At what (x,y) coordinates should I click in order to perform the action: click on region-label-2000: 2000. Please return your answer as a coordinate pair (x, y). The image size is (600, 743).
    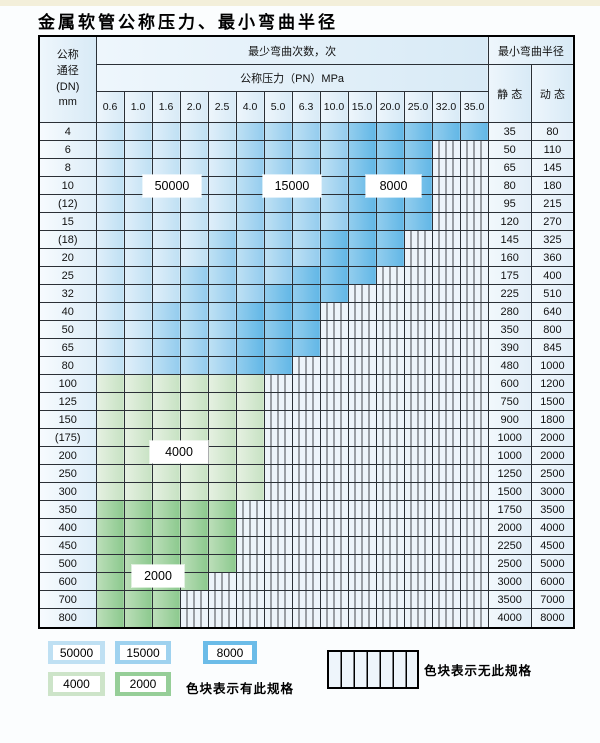
    Looking at the image, I should click on (158, 576).